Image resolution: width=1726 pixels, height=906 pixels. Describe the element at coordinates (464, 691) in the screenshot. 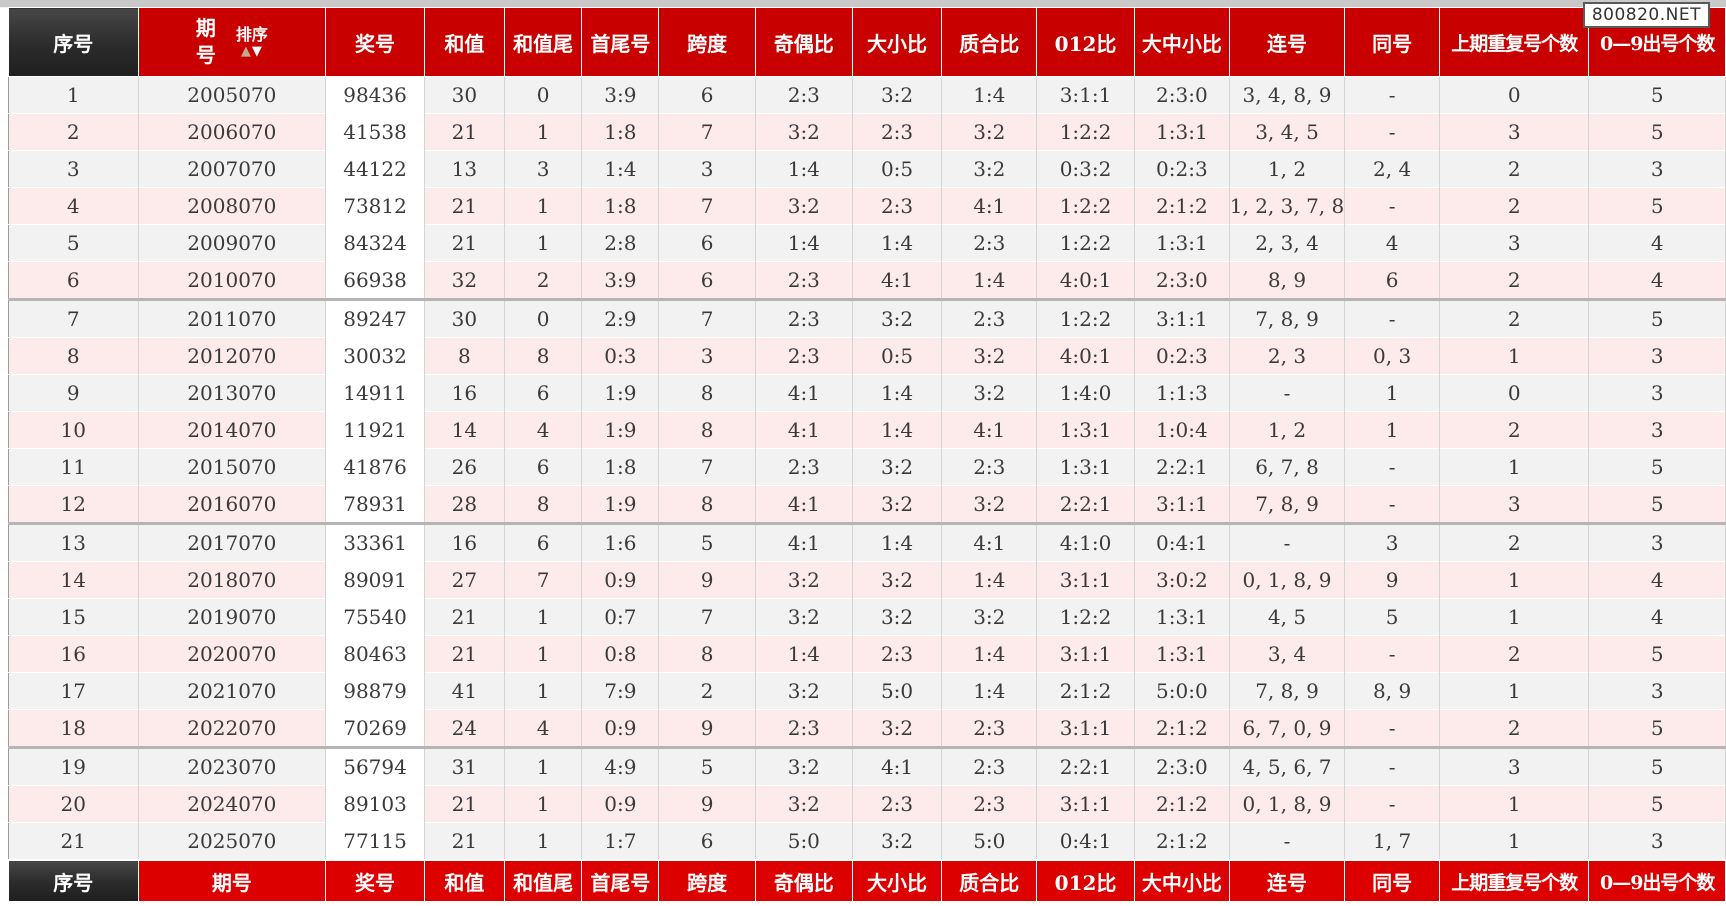

I see `cell-hezhi: 41` at that location.